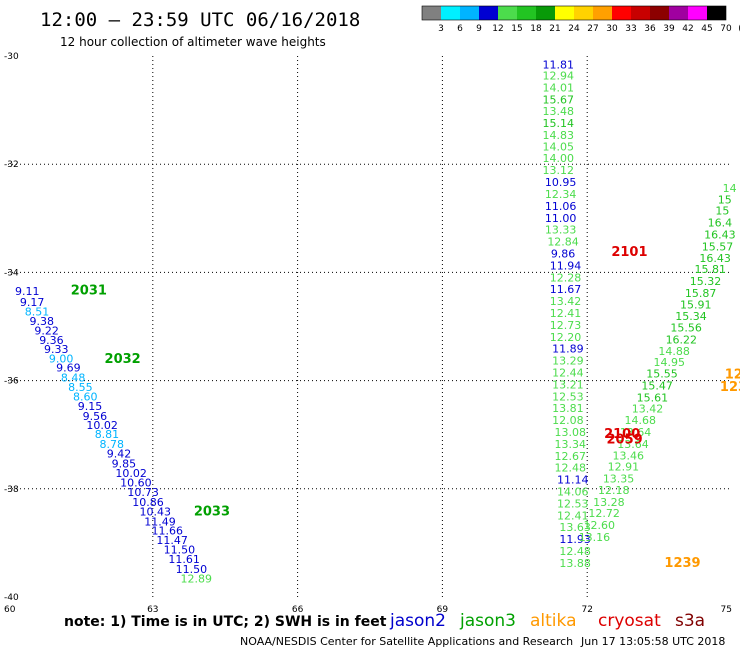 This screenshot has height=654, width=740. I want to click on wave-height-value: 15.61, so click(653, 397).